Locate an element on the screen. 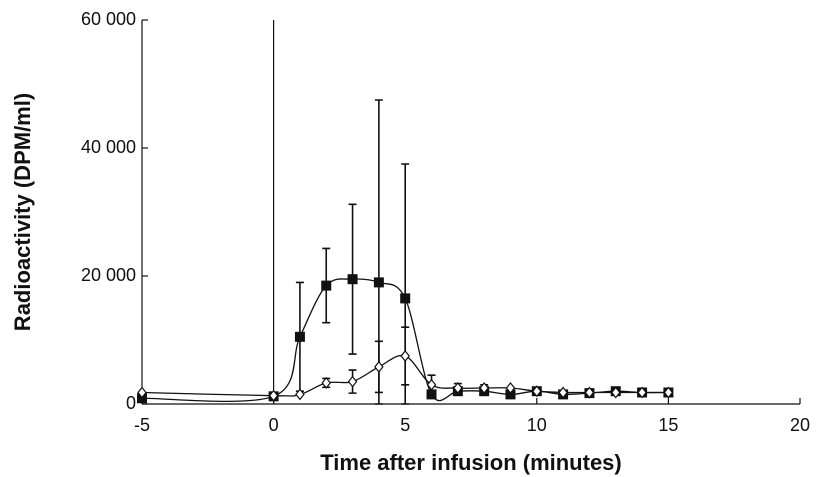  x-tick-label: 10 is located at coordinates (537, 425).